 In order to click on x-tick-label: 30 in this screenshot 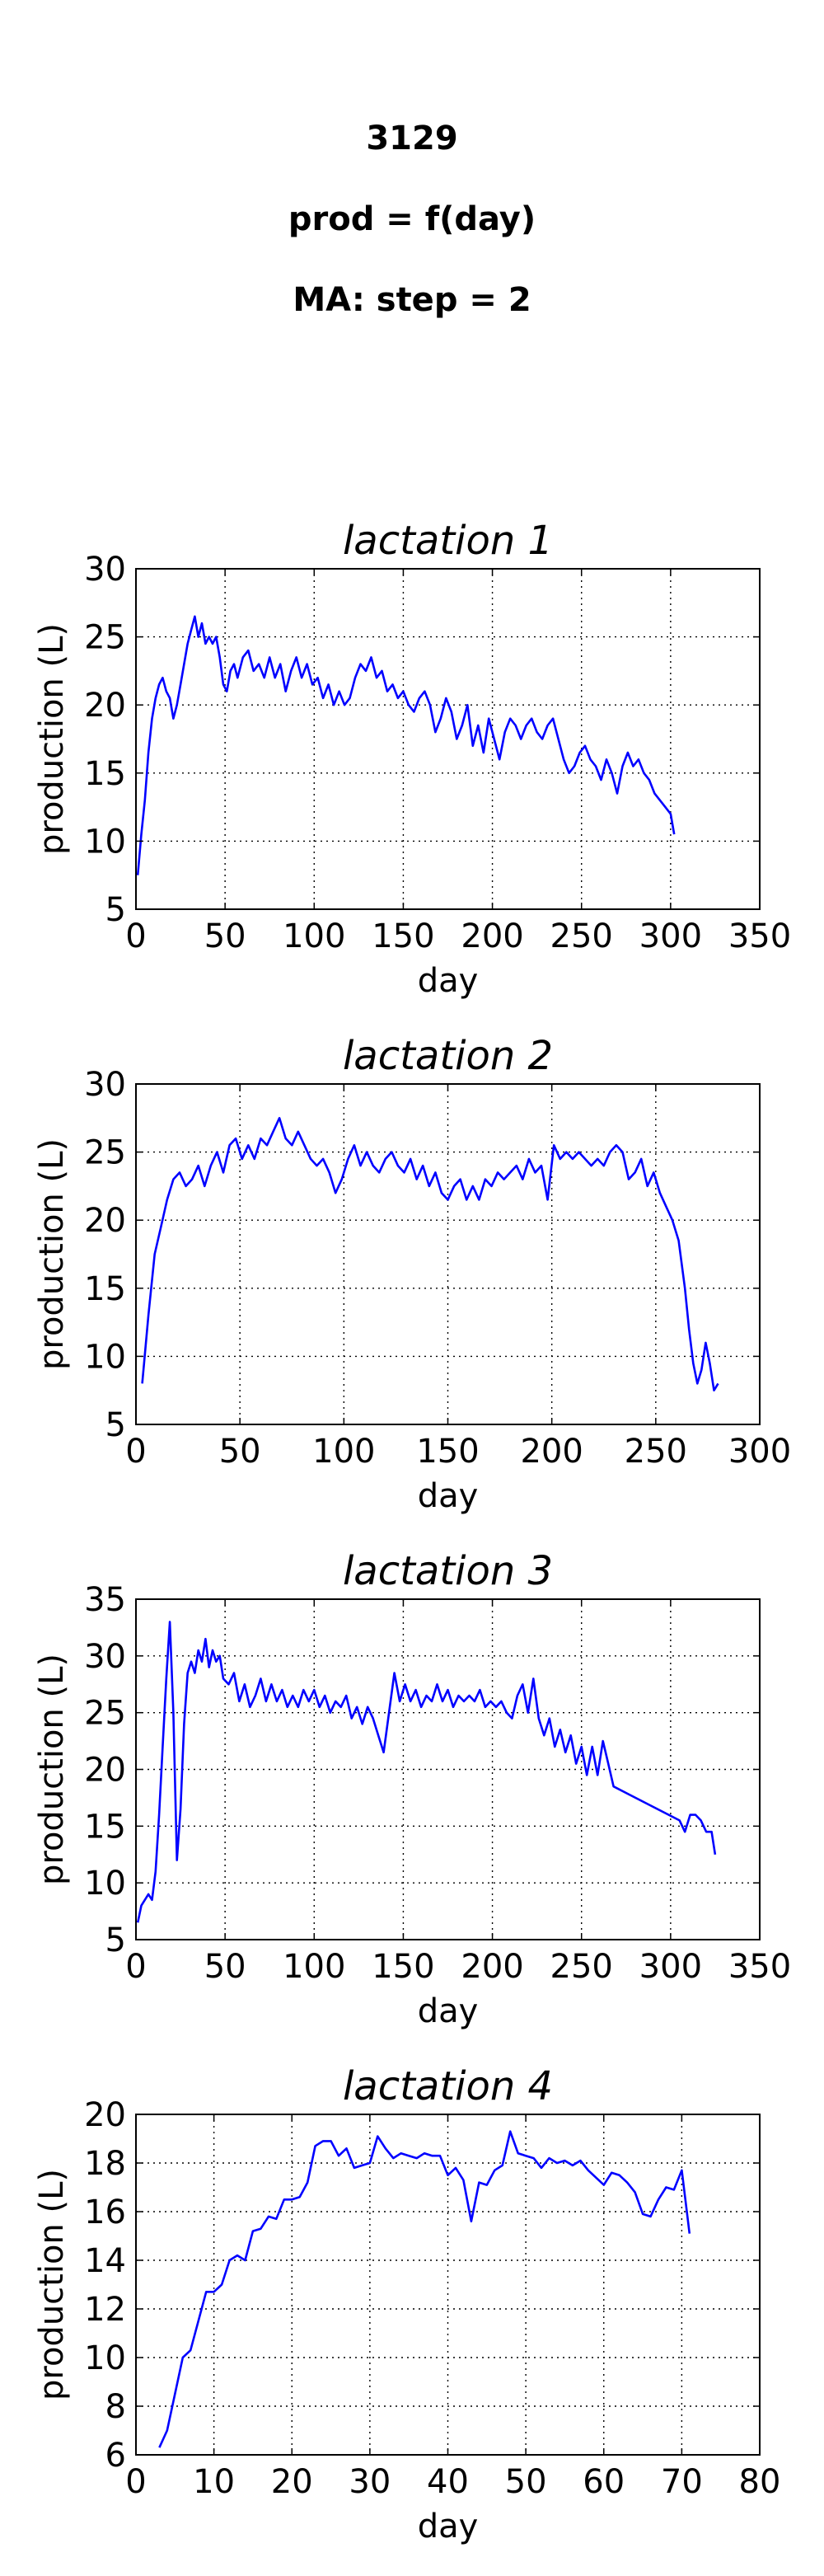, I will do `click(370, 2482)`.